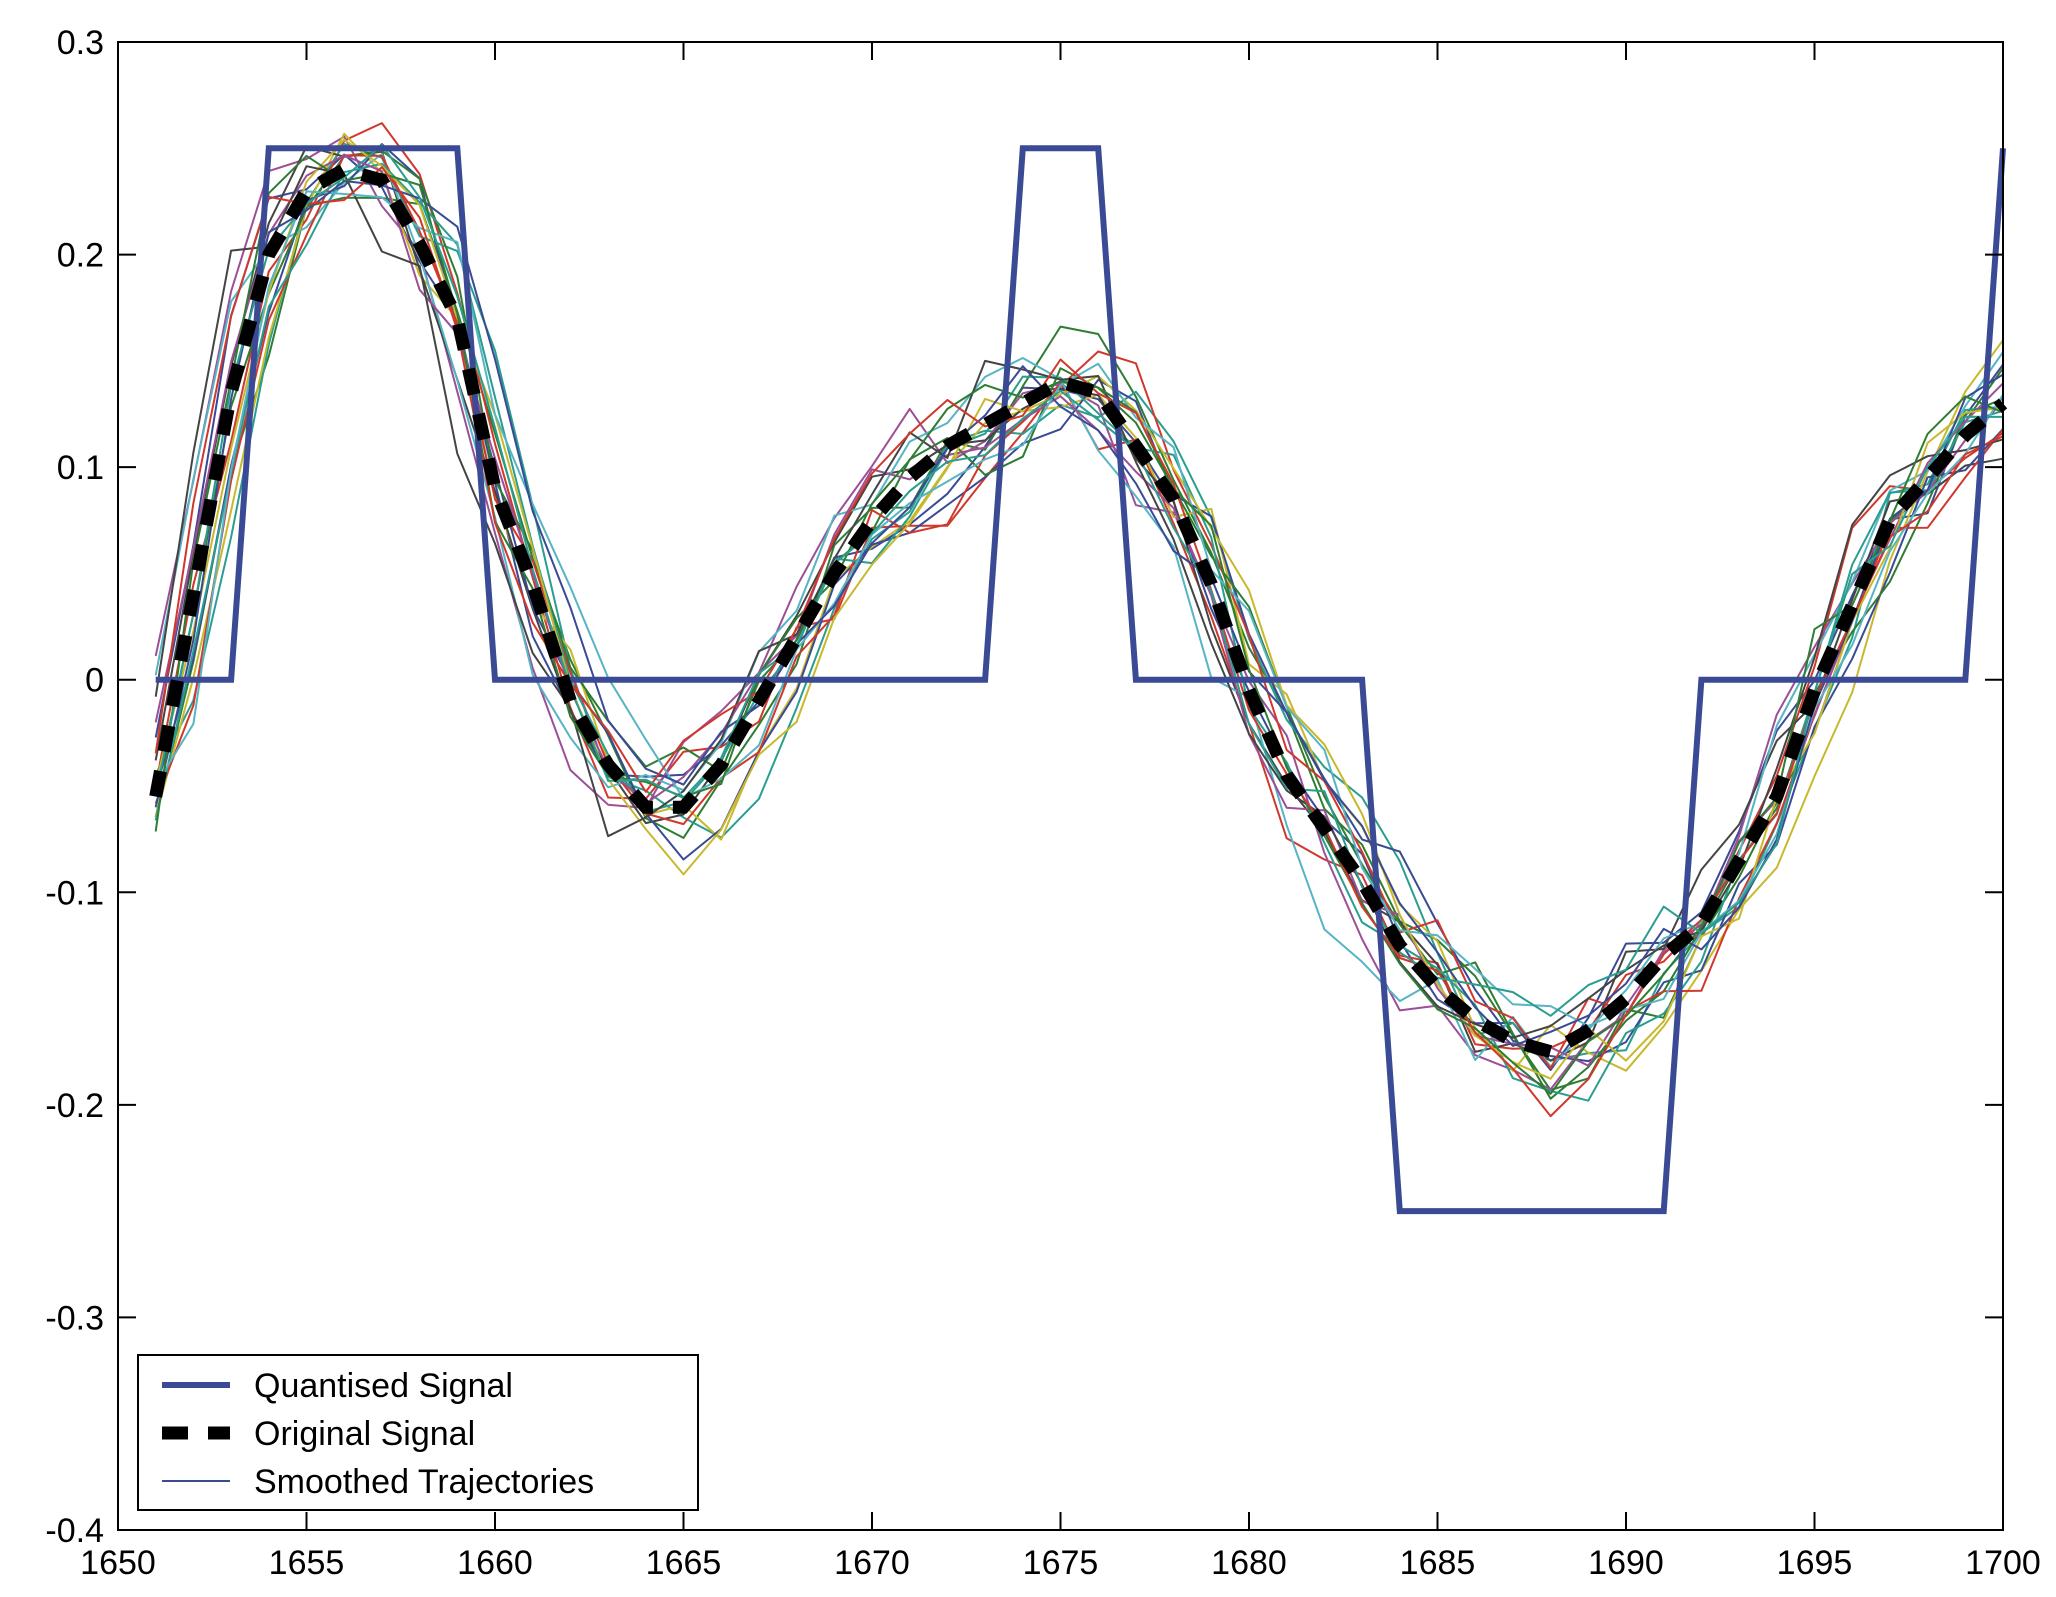 The image size is (2056, 1597). What do you see at coordinates (424, 1482) in the screenshot?
I see `legend-smoothed-label: Smoothed Trajectories` at bounding box center [424, 1482].